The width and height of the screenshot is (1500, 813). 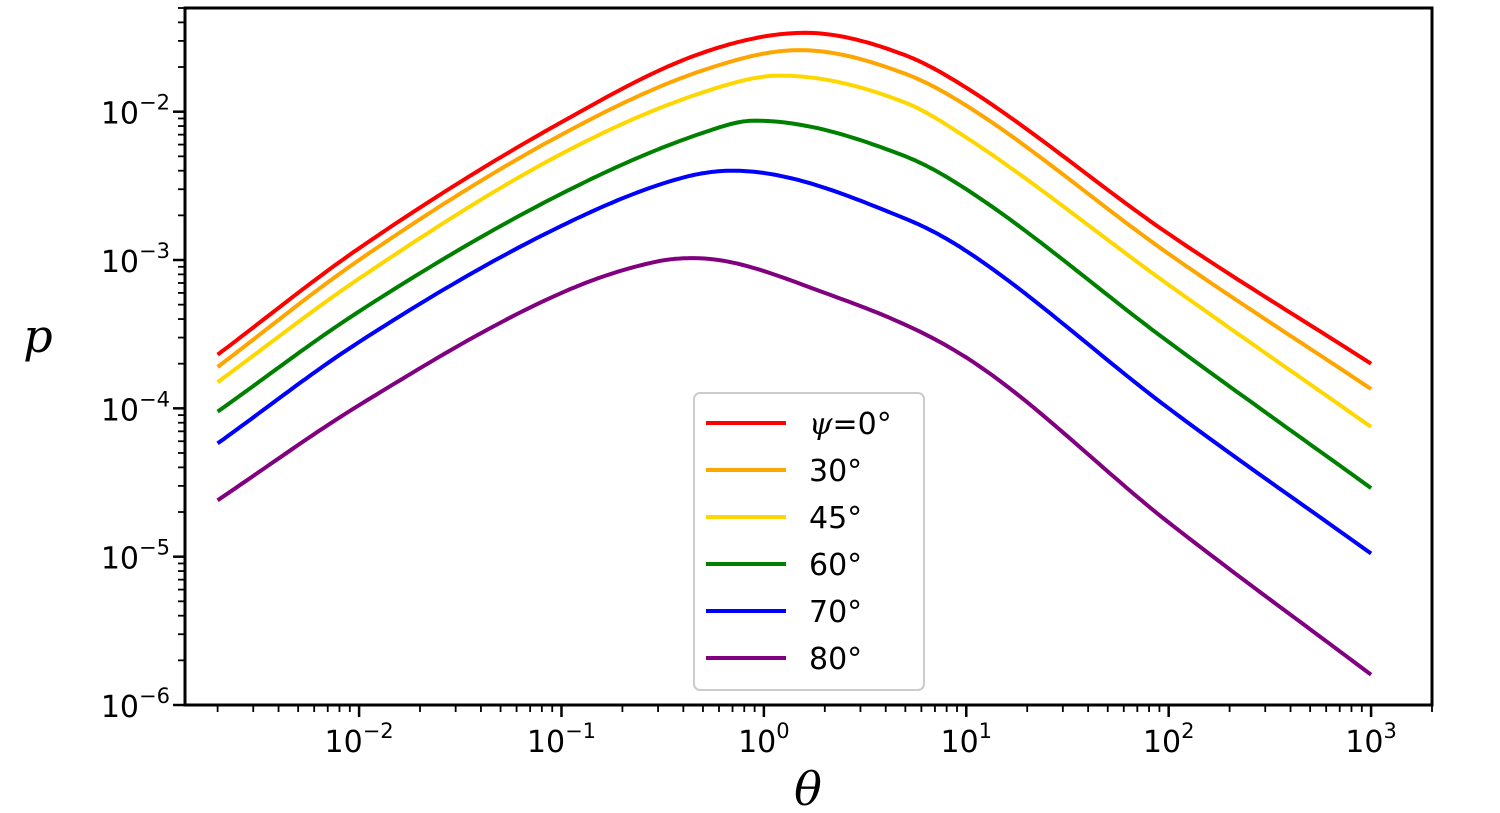 I want to click on y-tick-label-1: 10⁻⁵, so click(x=135, y=556).